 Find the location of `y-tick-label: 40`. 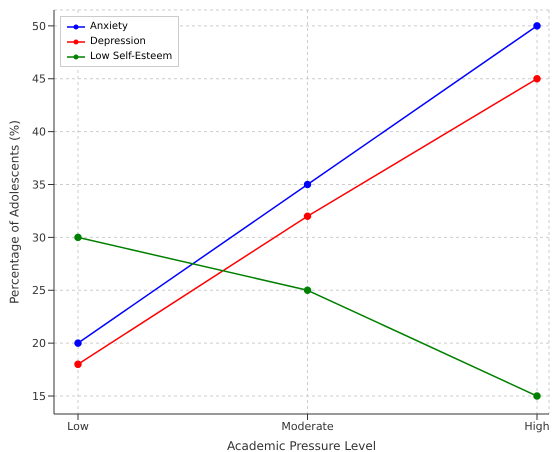

y-tick-label: 40 is located at coordinates (39, 132).